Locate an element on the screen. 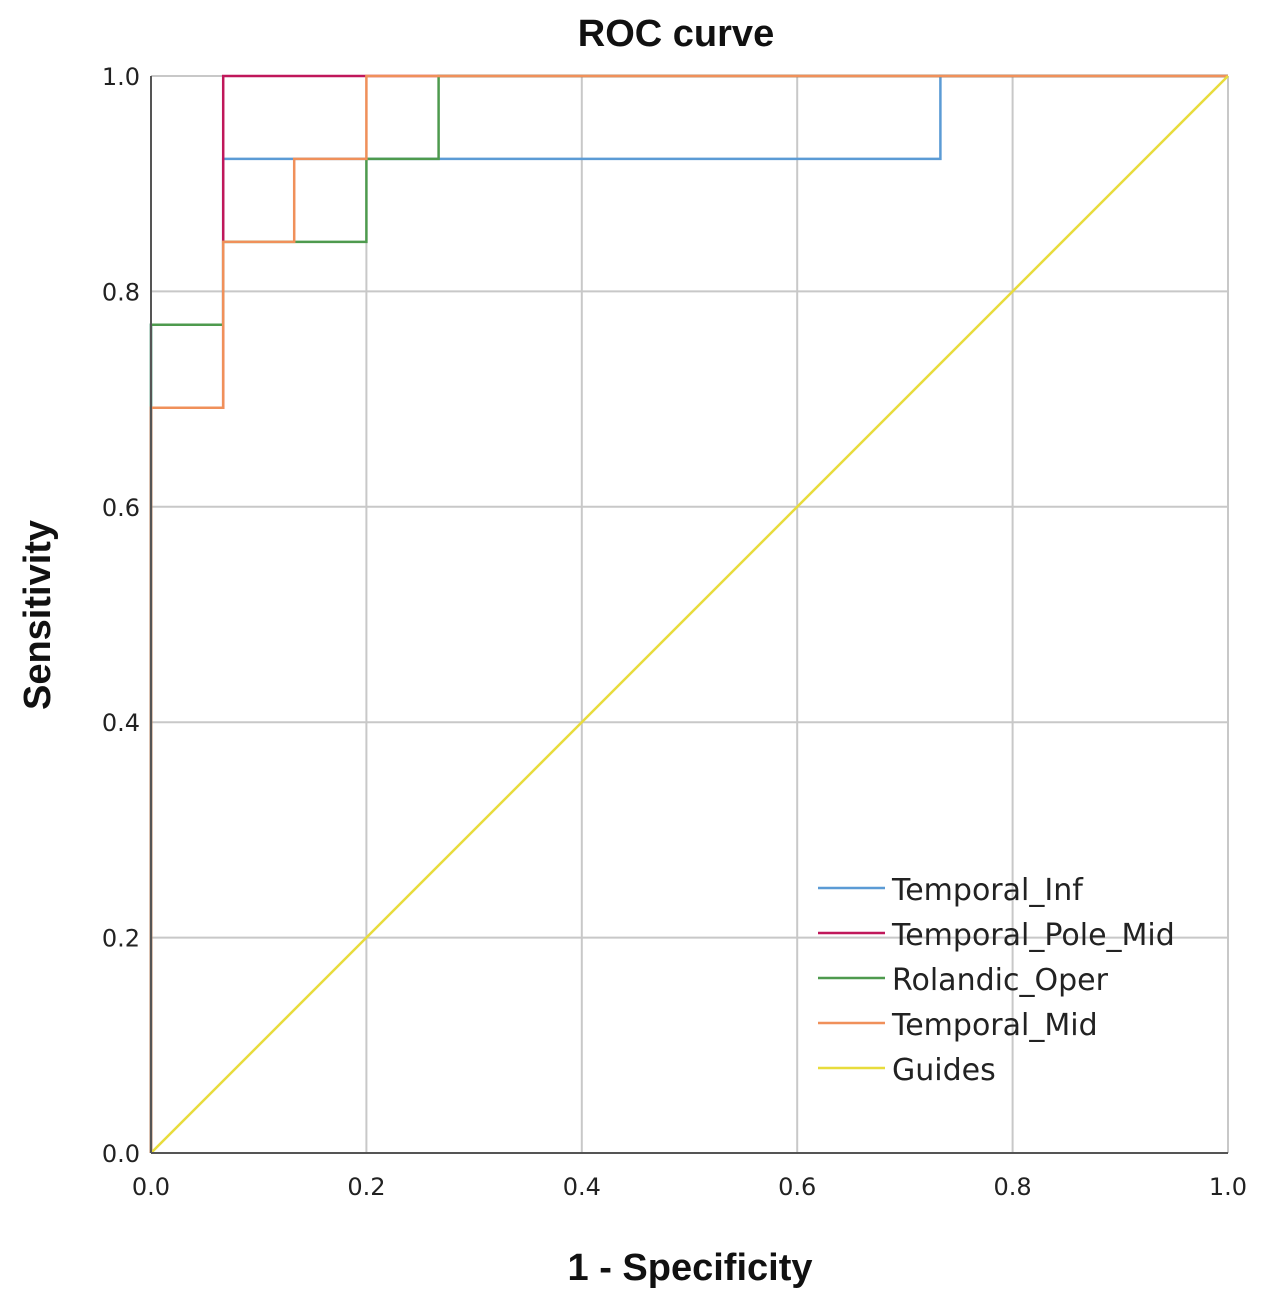 The width and height of the screenshot is (1270, 1306). x-tick-label: 0.8 is located at coordinates (1013, 1187).